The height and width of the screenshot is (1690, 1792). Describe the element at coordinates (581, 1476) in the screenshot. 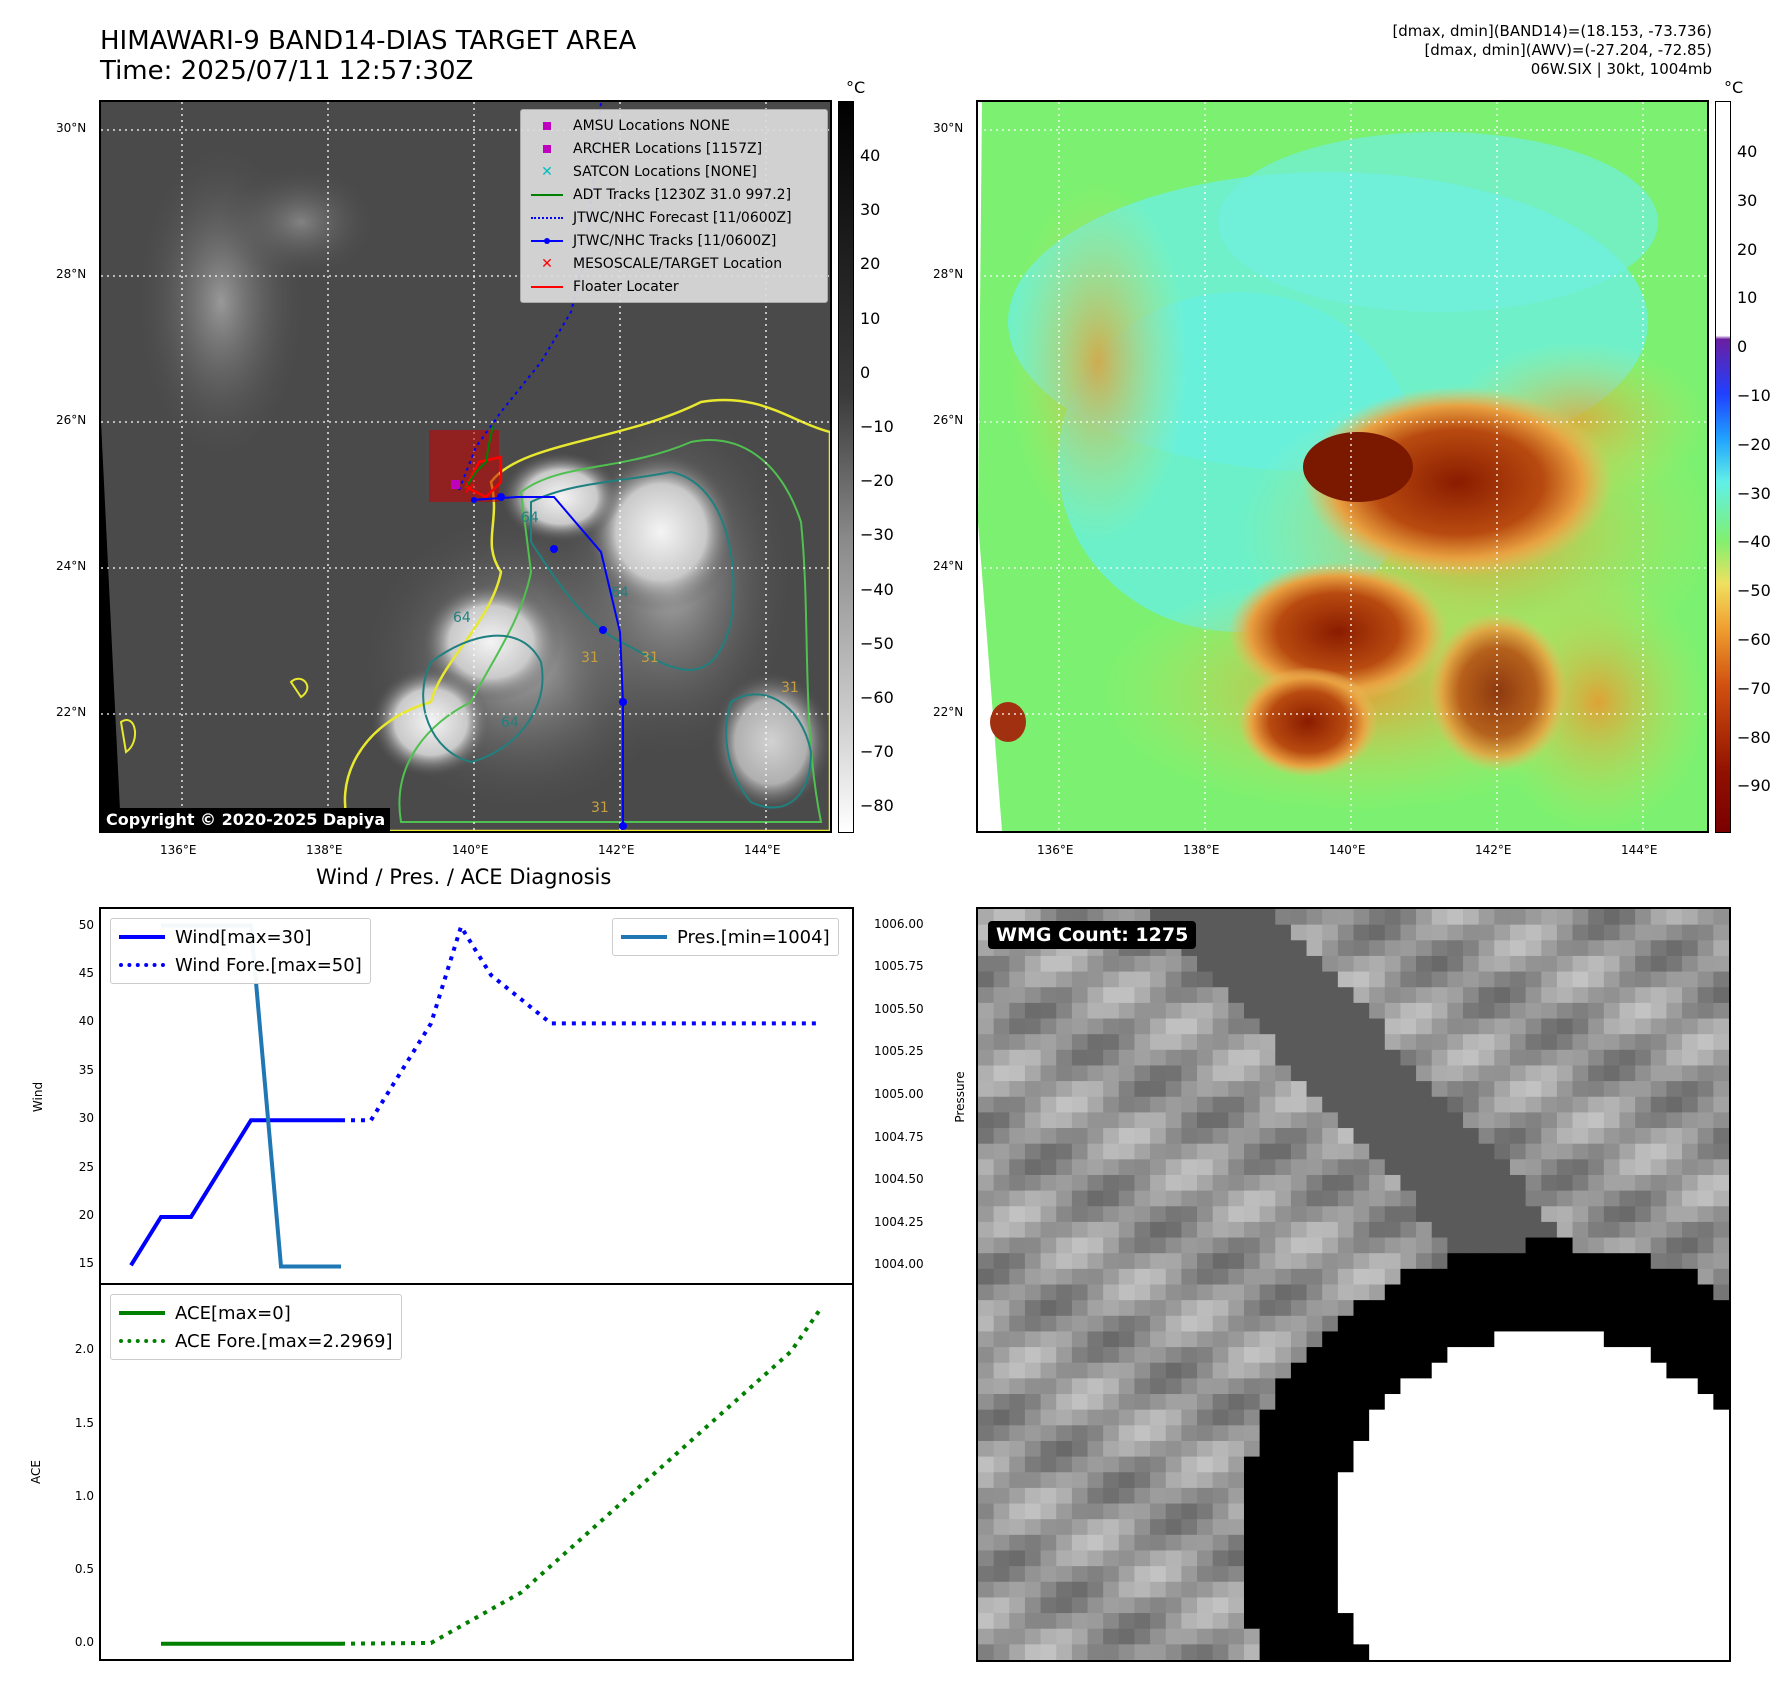

I see `ace-forecast-line` at that location.